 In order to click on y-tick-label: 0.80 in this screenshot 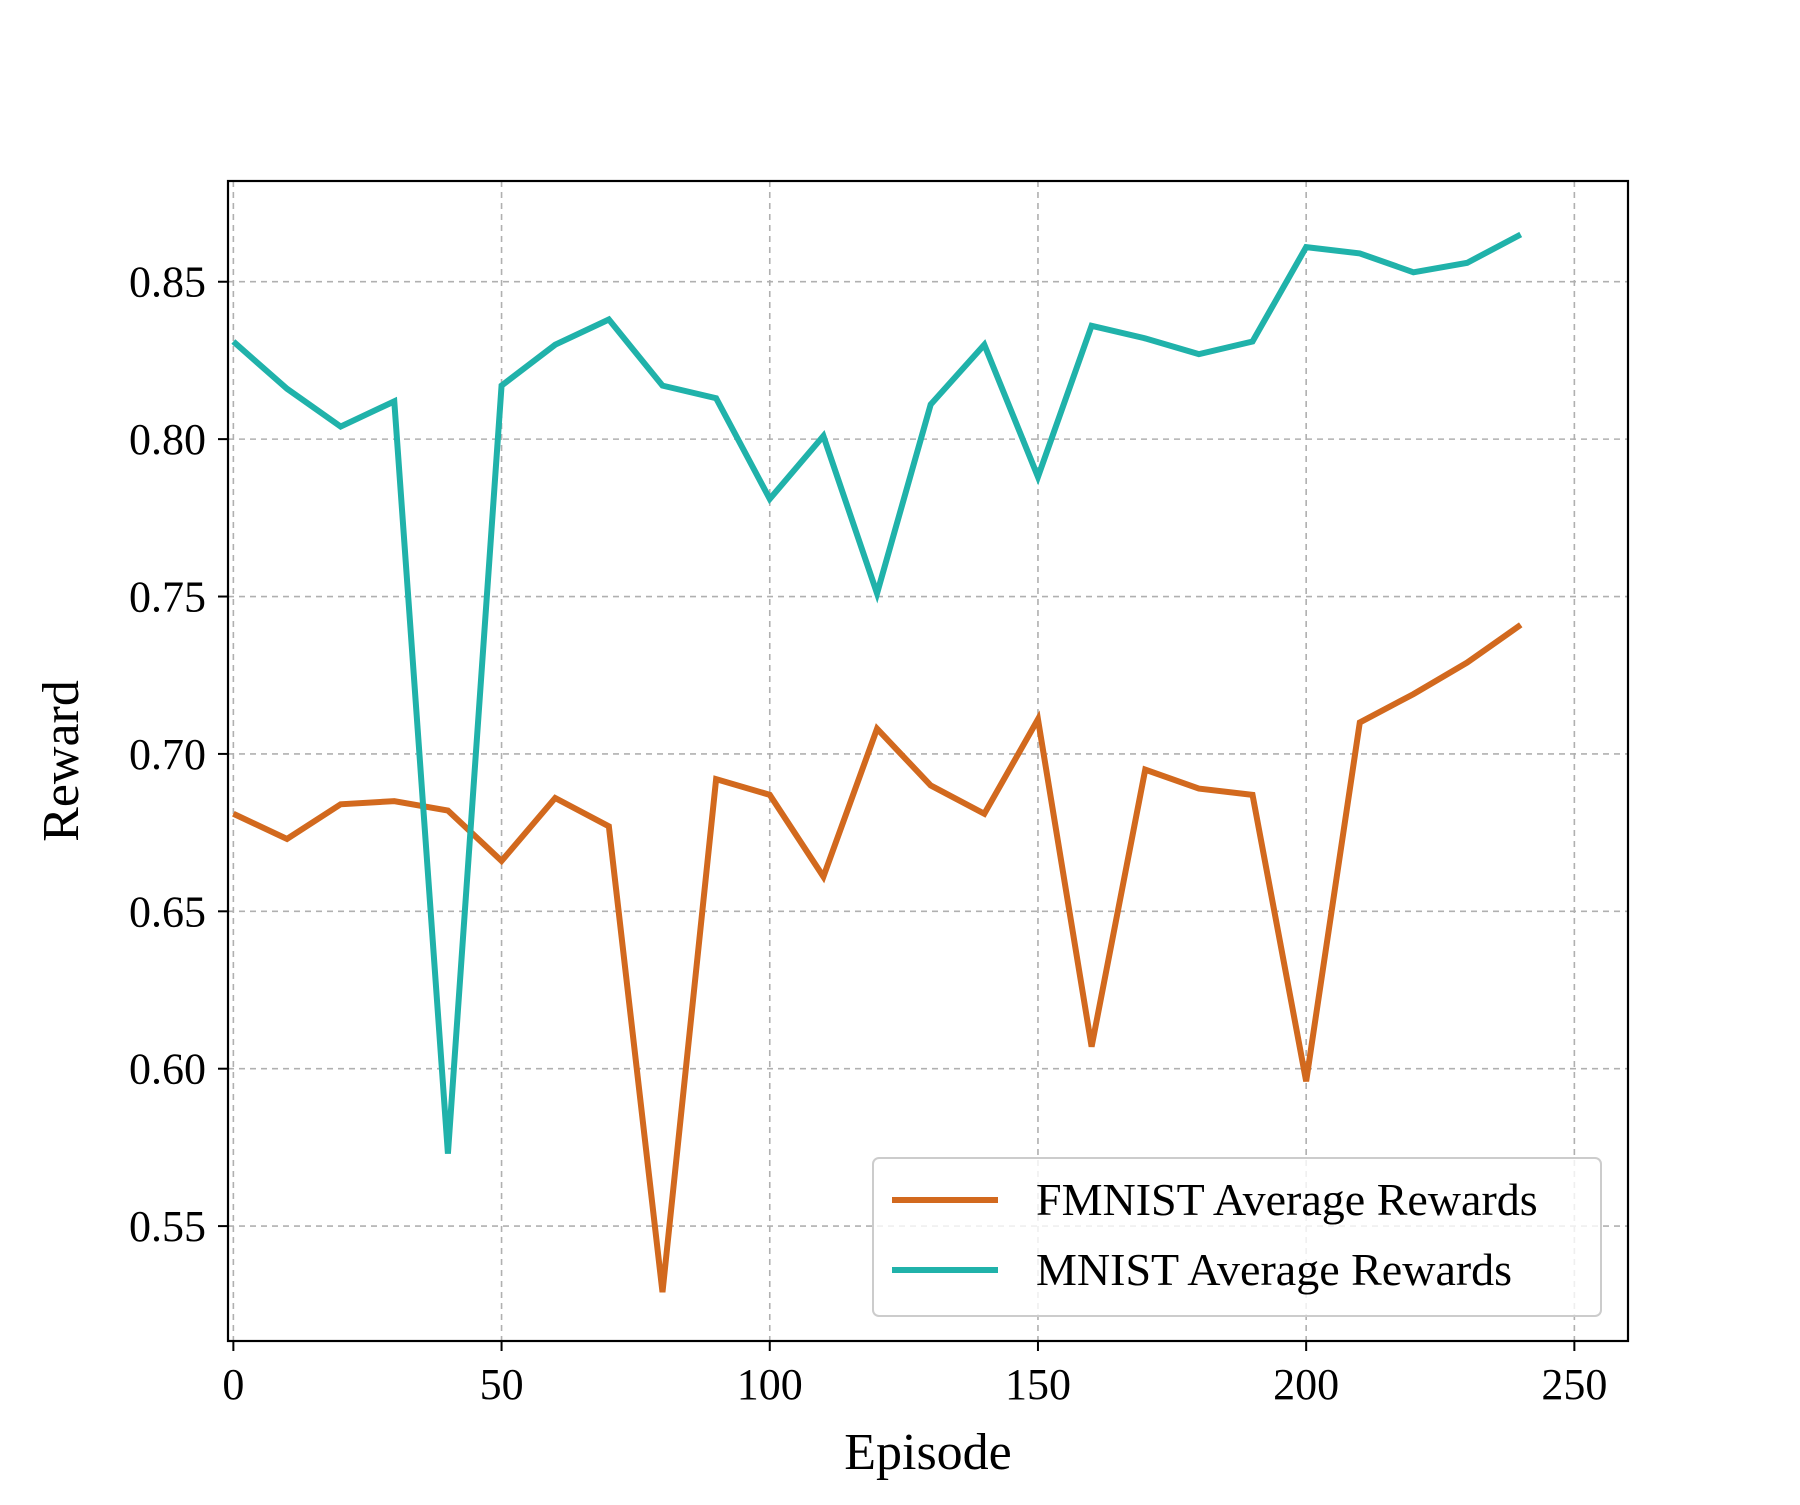, I will do `click(167, 439)`.